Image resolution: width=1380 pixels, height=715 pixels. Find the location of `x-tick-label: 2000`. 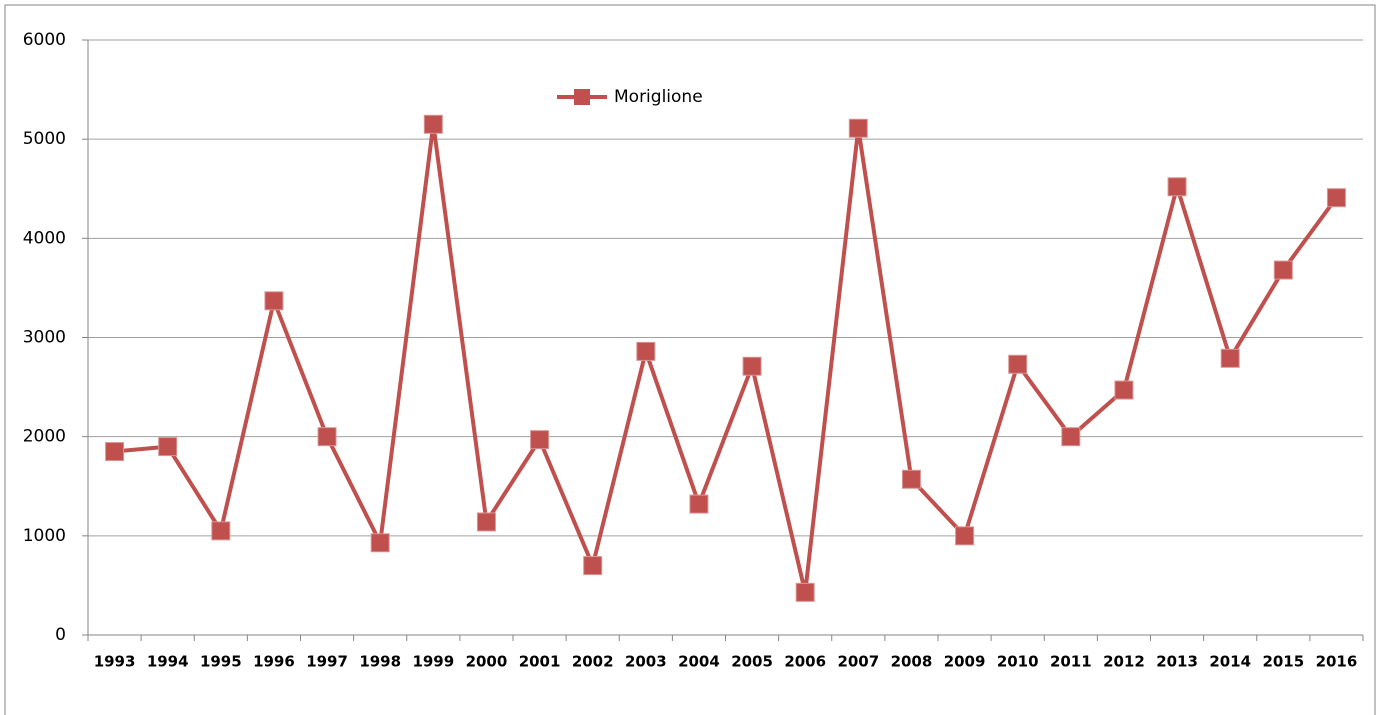

x-tick-label: 2000 is located at coordinates (487, 662).